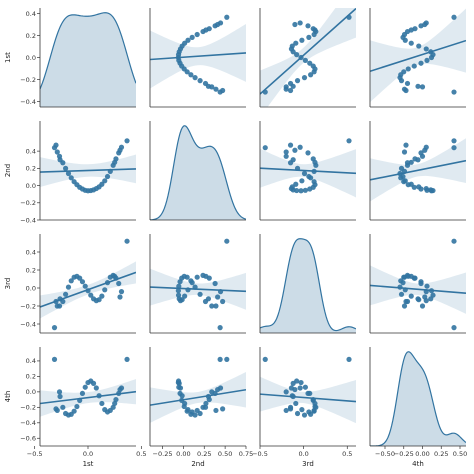  I want to click on x-tick-label: 0.25, so click(204, 454).